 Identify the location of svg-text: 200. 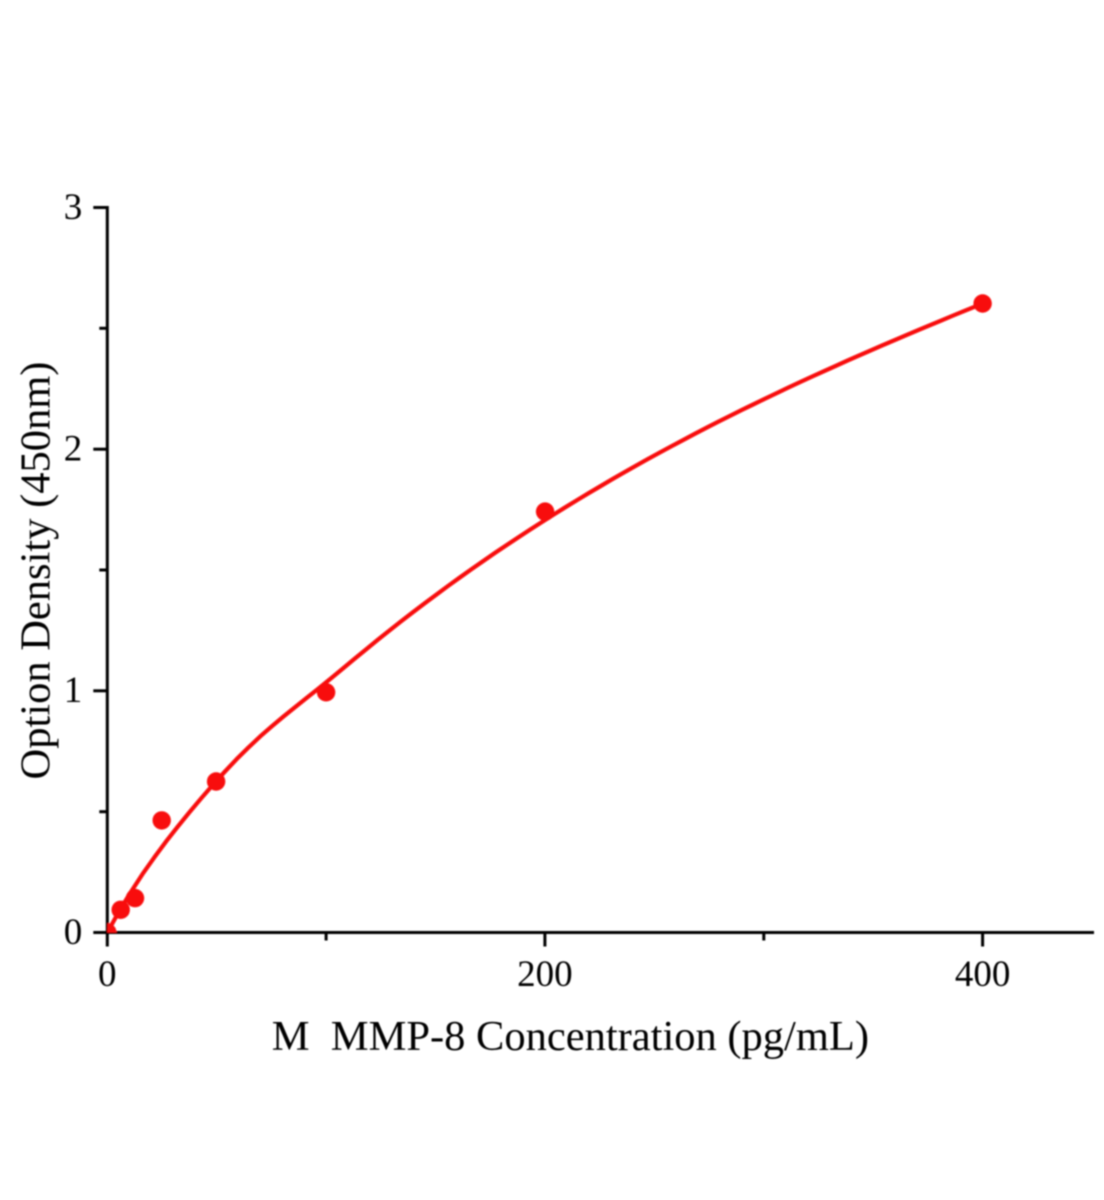
(545, 974).